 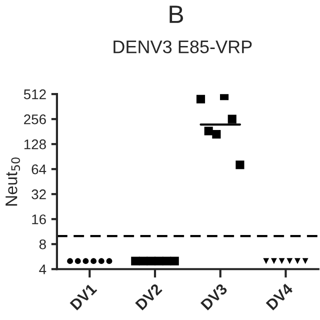 What do you see at coordinates (35, 119) in the screenshot?
I see `y-tick-label: 256` at bounding box center [35, 119].